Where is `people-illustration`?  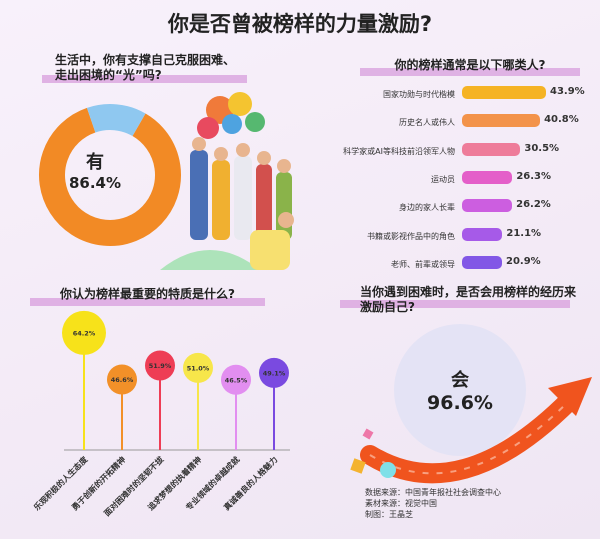
people-illustration is located at coordinates (227, 181).